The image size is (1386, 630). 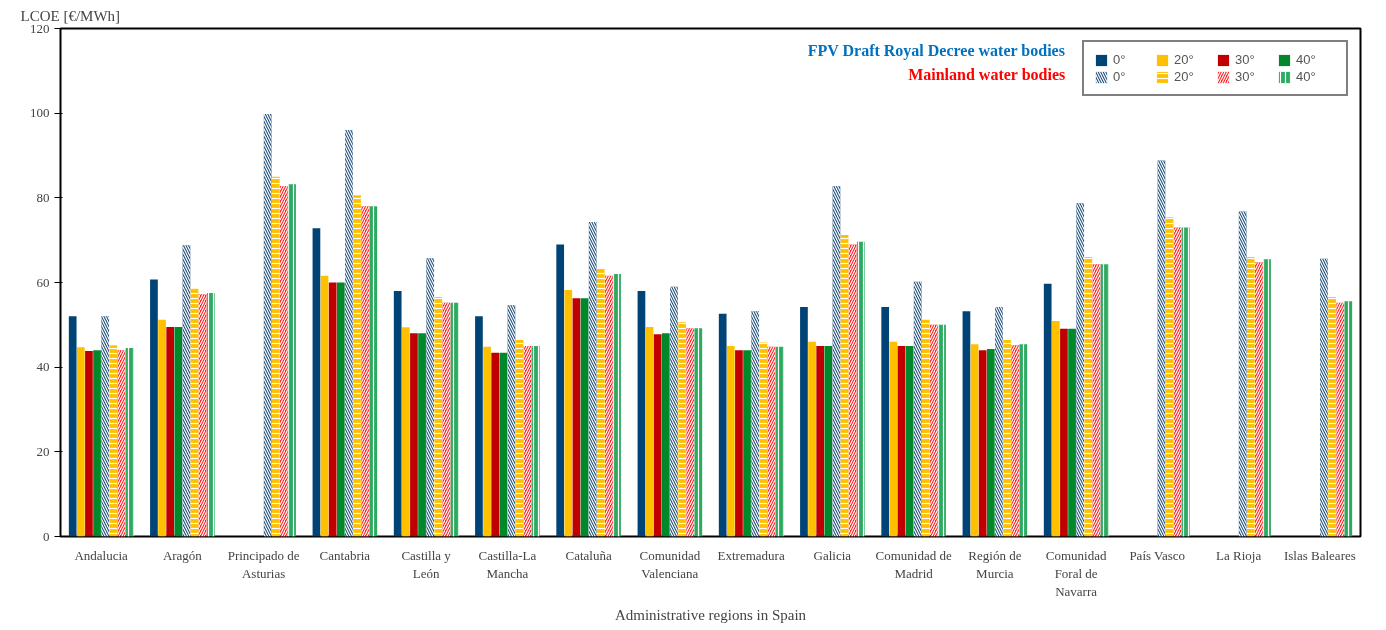 What do you see at coordinates (43, 451) in the screenshot?
I see `y-tick-label: 20` at bounding box center [43, 451].